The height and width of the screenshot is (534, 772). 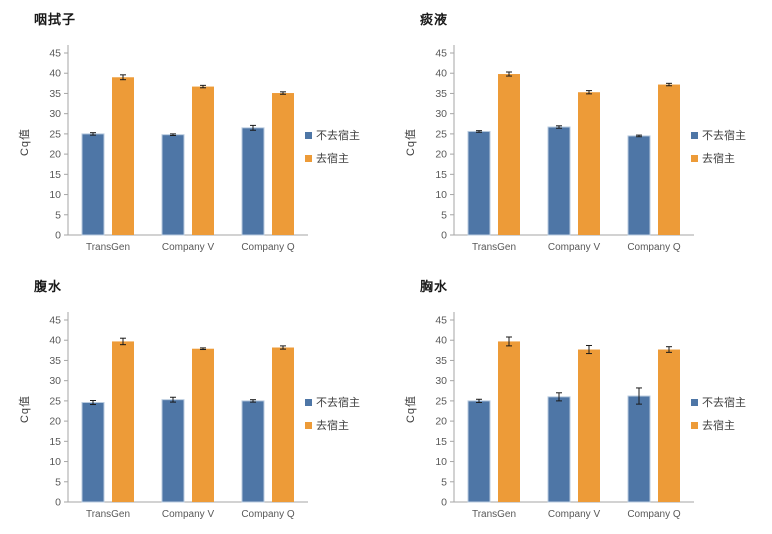 I want to click on chart-title: 咽拭子, so click(x=55, y=19).